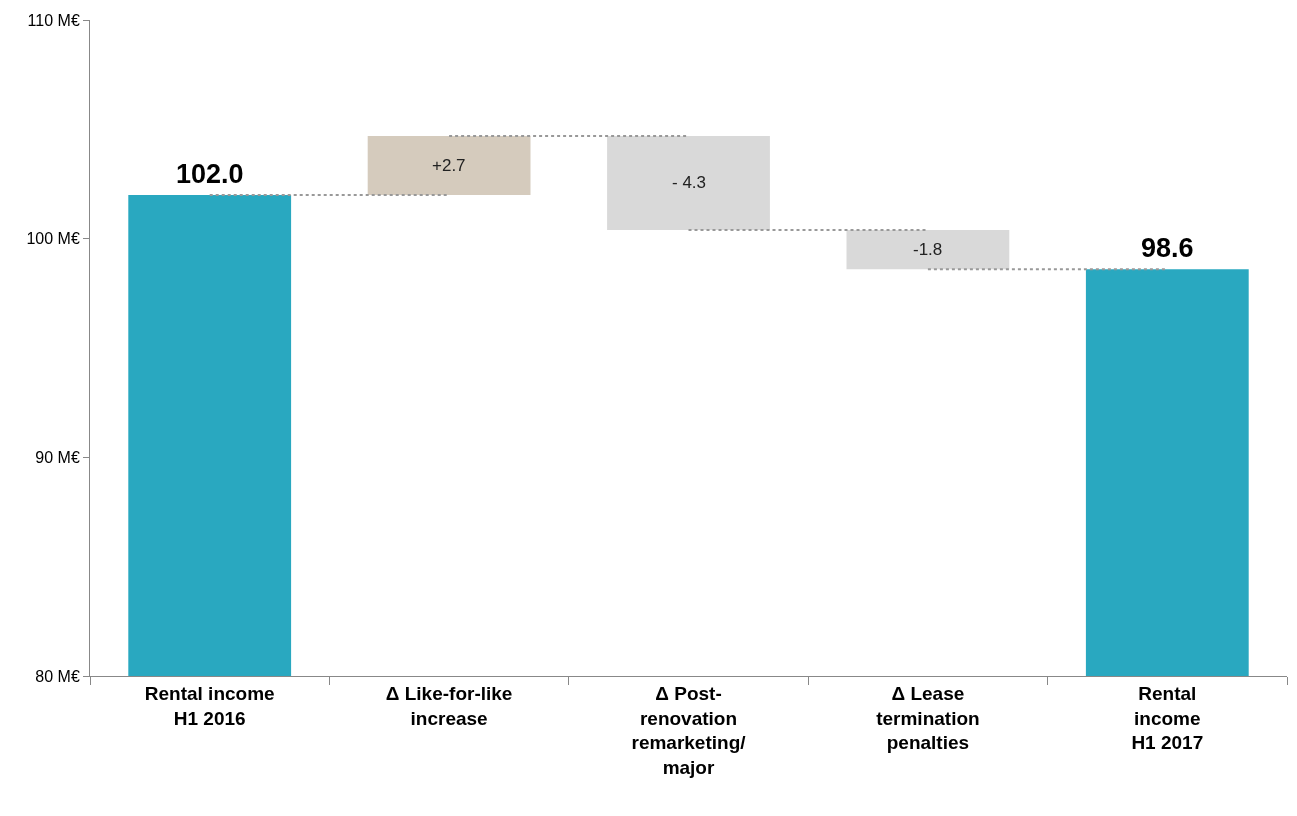 The width and height of the screenshot is (1297, 816). Describe the element at coordinates (53, 20) in the screenshot. I see `y-tick-label: 110 M€` at that location.